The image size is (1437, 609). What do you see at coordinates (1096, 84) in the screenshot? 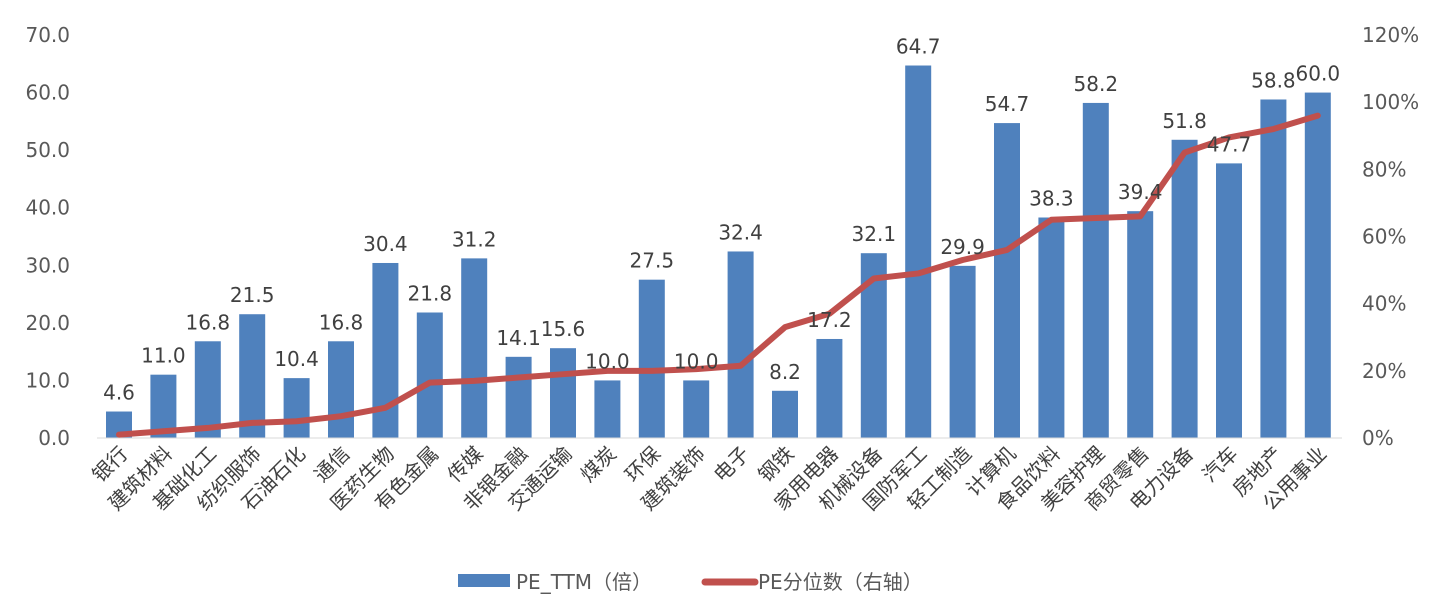
I see `data-label: 58.2` at bounding box center [1096, 84].